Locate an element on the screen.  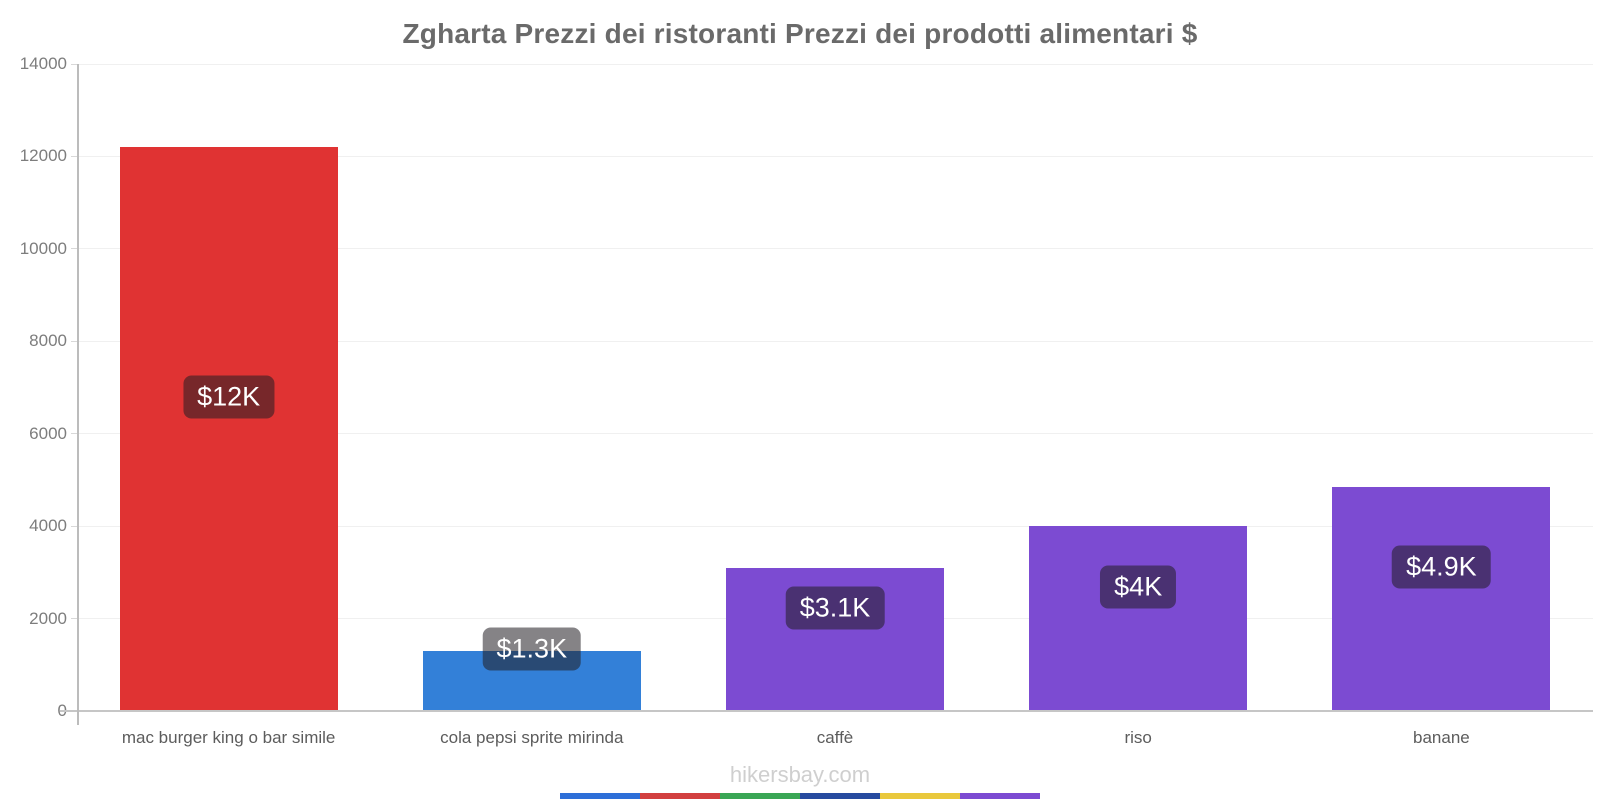
value-badge-5: $4.9K is located at coordinates (1441, 567).